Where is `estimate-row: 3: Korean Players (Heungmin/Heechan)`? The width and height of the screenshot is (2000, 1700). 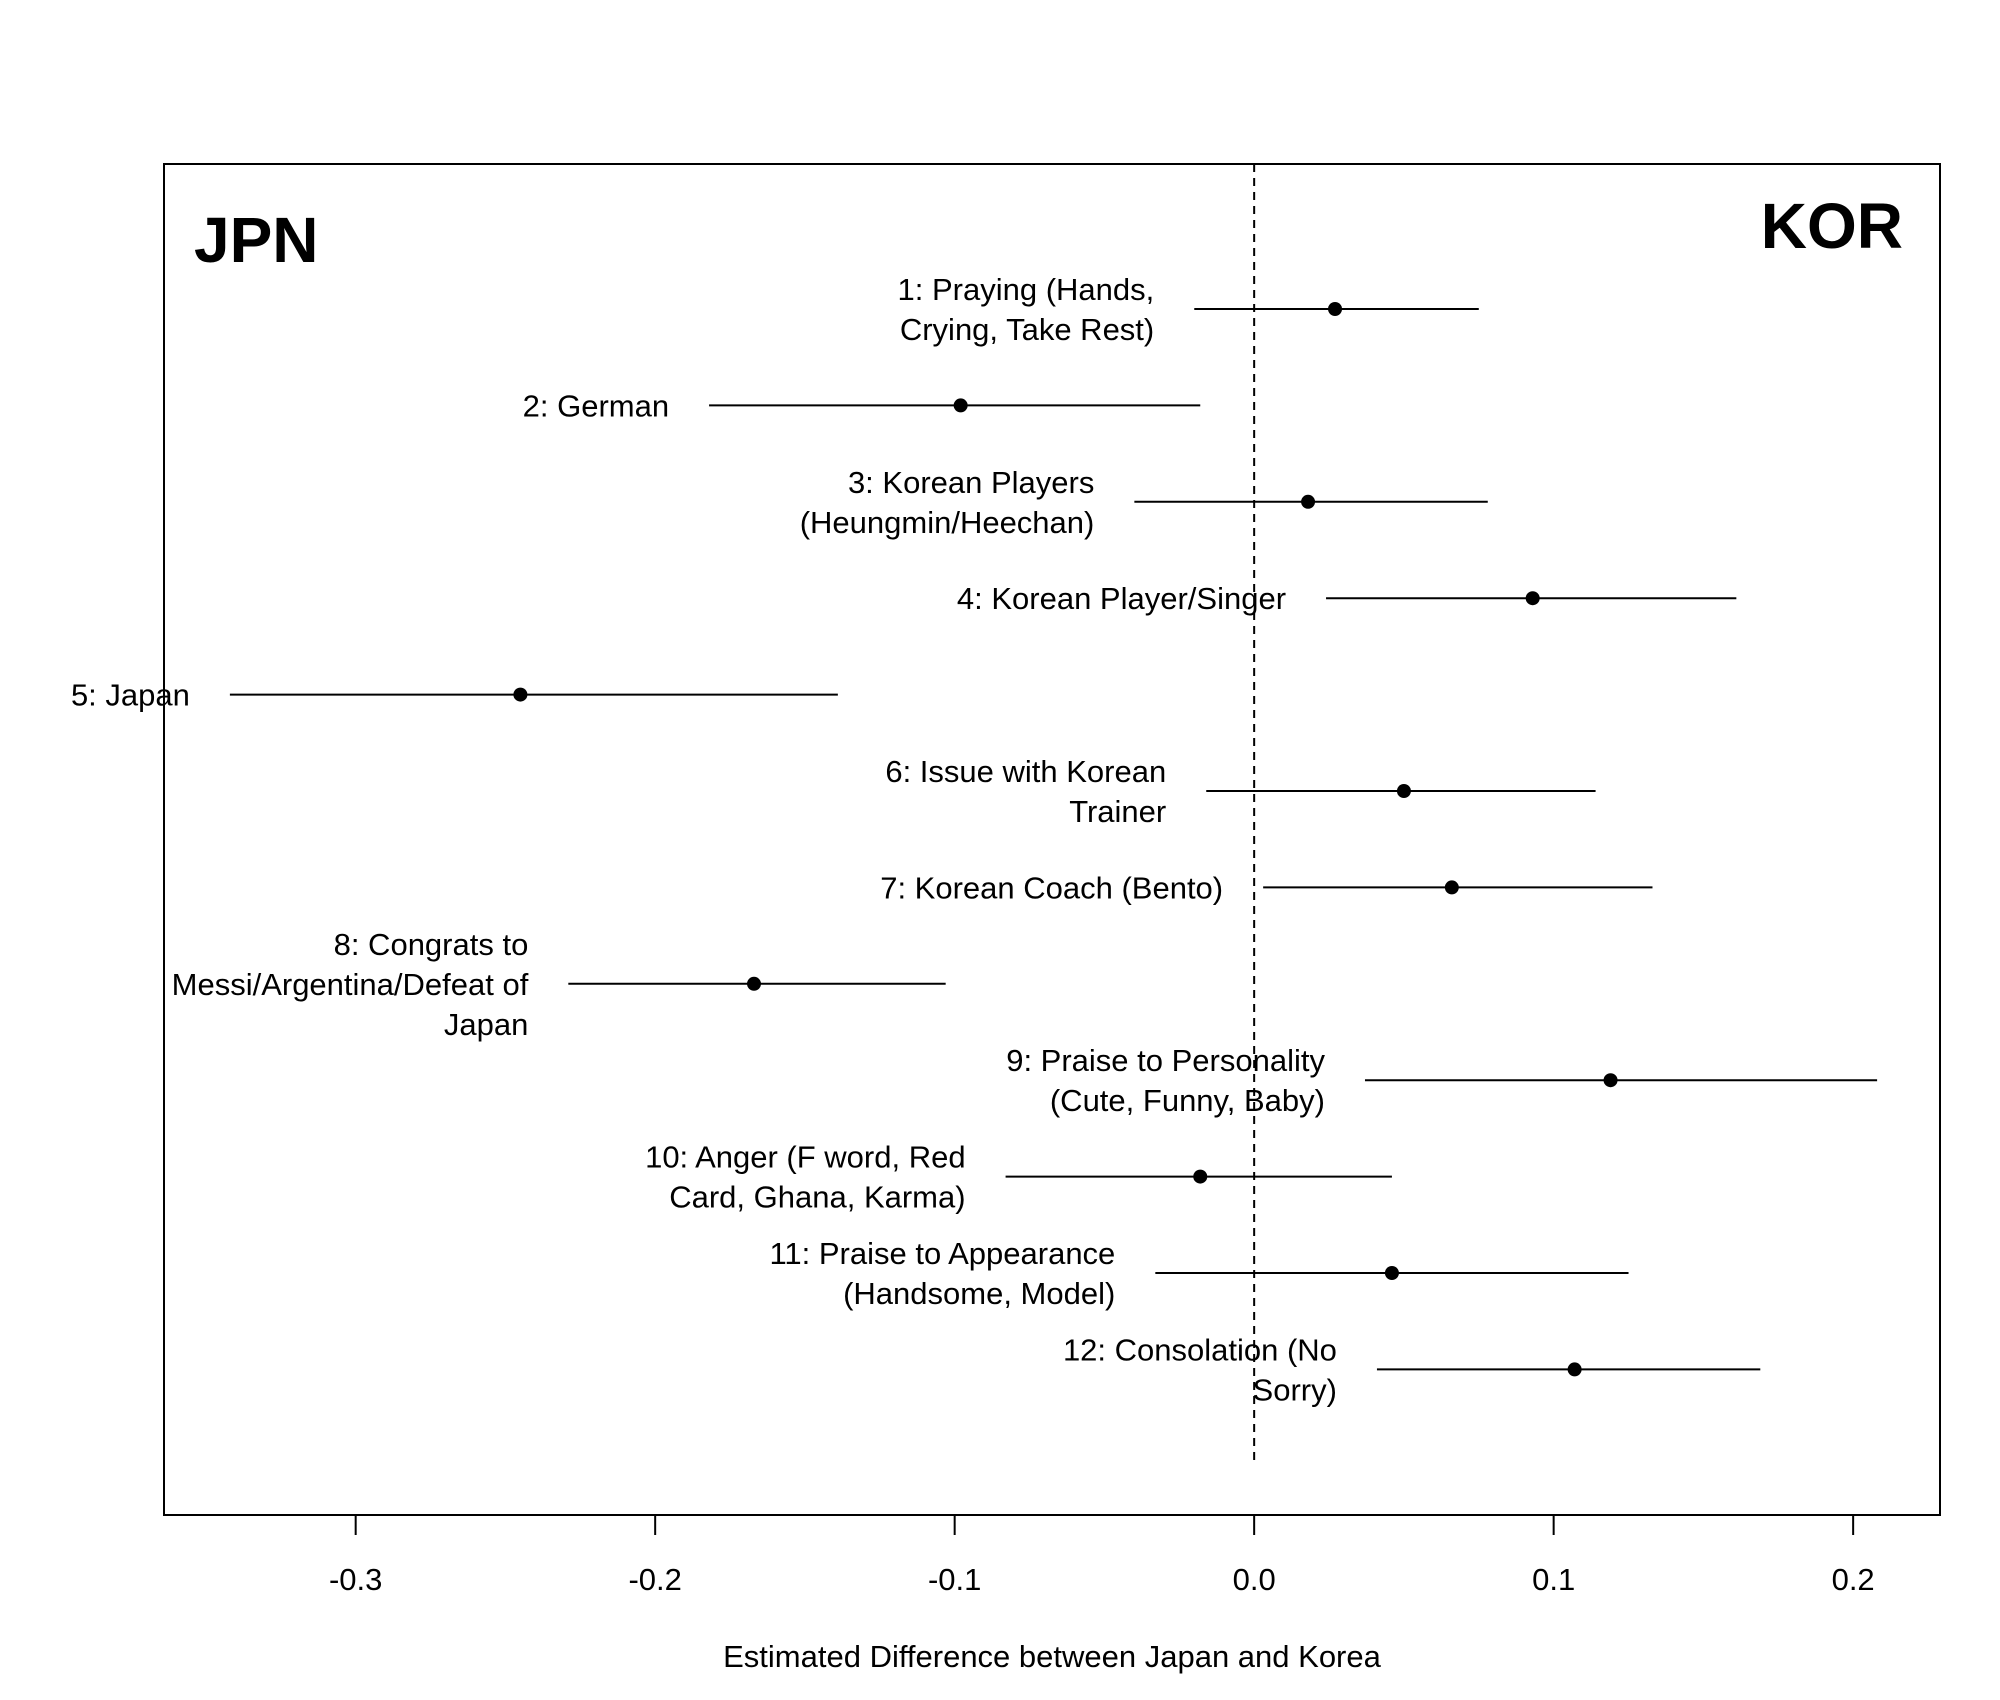
estimate-row: 3: Korean Players (Heungmin/Heechan) is located at coordinates (1144, 502).